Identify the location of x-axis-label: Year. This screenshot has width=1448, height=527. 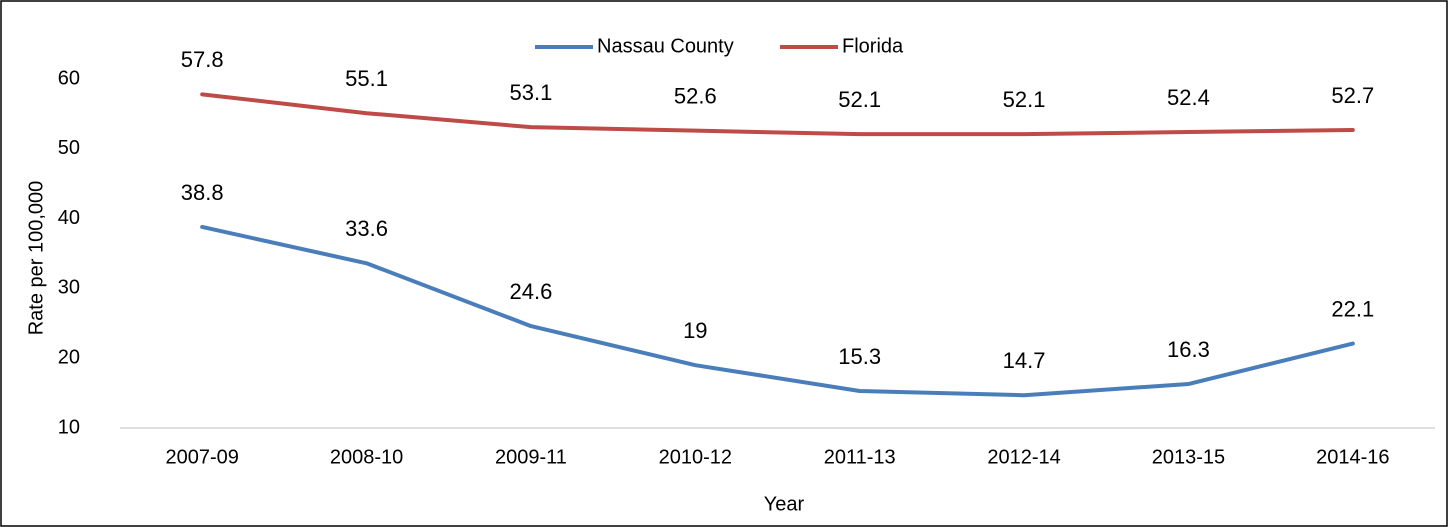
(784, 504).